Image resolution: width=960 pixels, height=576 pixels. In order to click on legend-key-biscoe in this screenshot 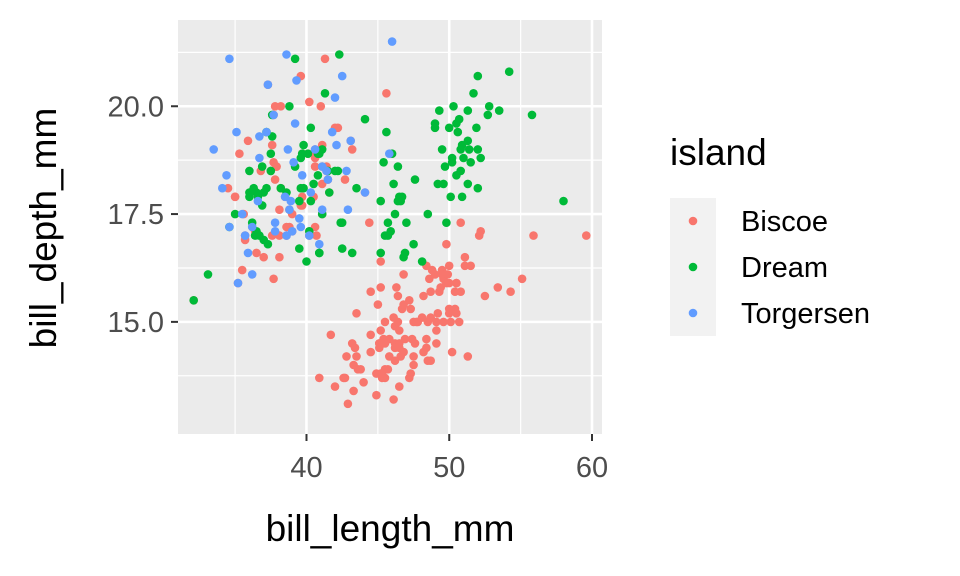, I will do `click(693, 221)`.